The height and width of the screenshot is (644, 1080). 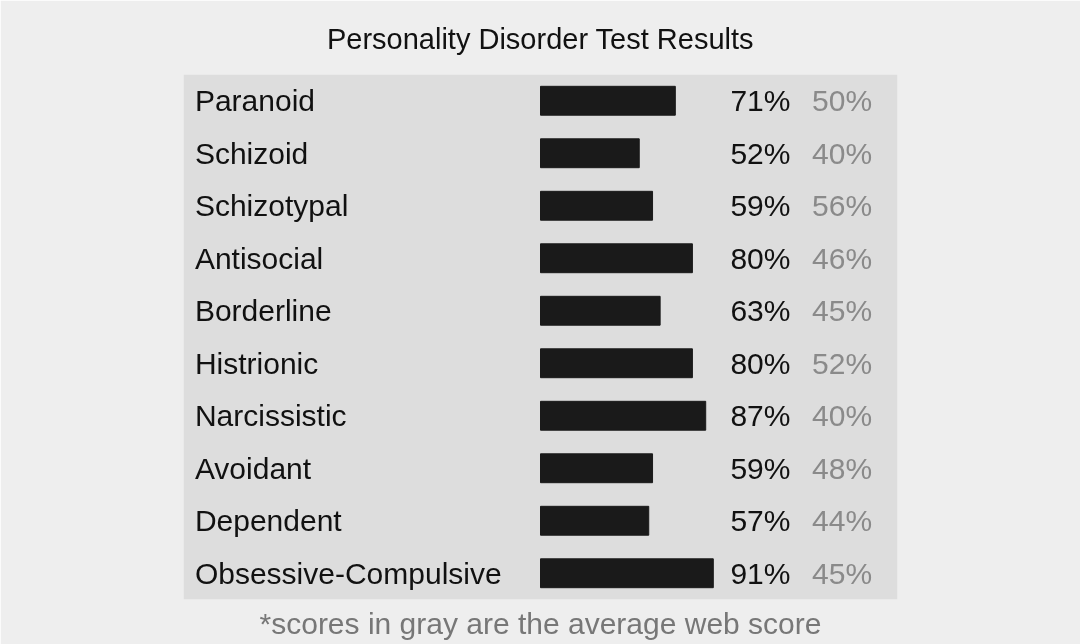 I want to click on data-label: 87%, so click(x=760, y=416).